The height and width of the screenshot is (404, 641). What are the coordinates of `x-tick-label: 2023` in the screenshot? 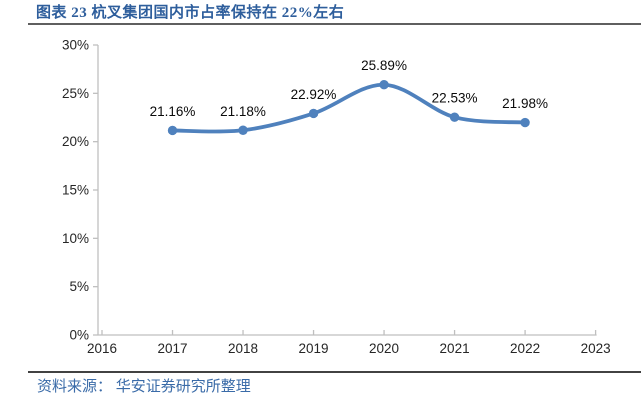 It's located at (596, 348).